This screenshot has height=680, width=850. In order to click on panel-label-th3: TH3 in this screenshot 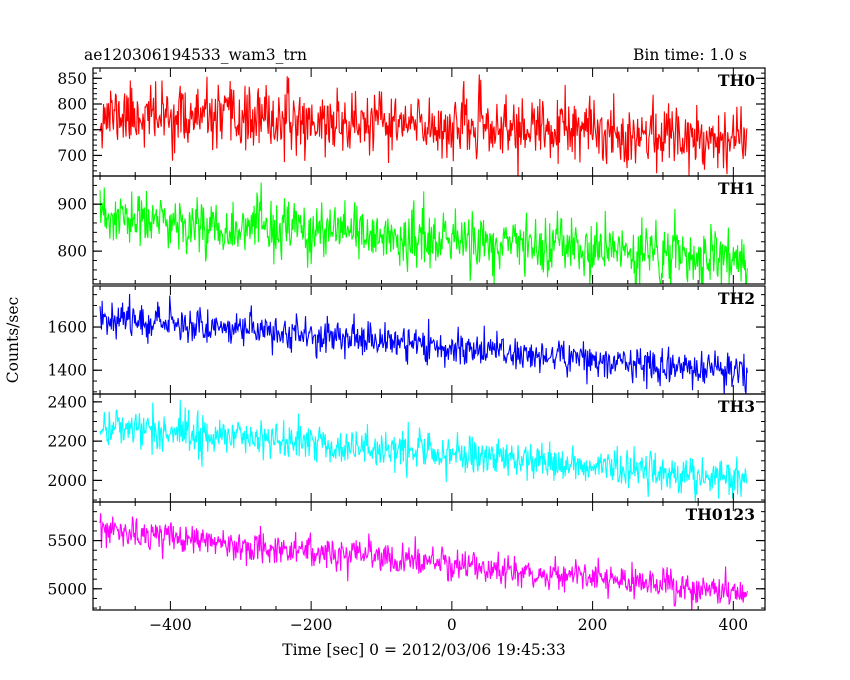, I will do `click(736, 406)`.